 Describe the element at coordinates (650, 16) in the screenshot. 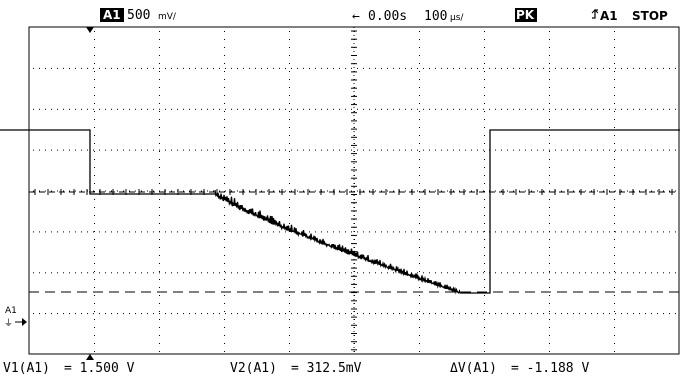

I see `run-status: STOP` at that location.